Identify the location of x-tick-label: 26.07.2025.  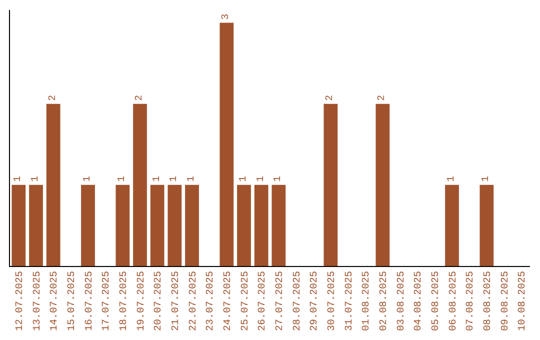
(263, 301).